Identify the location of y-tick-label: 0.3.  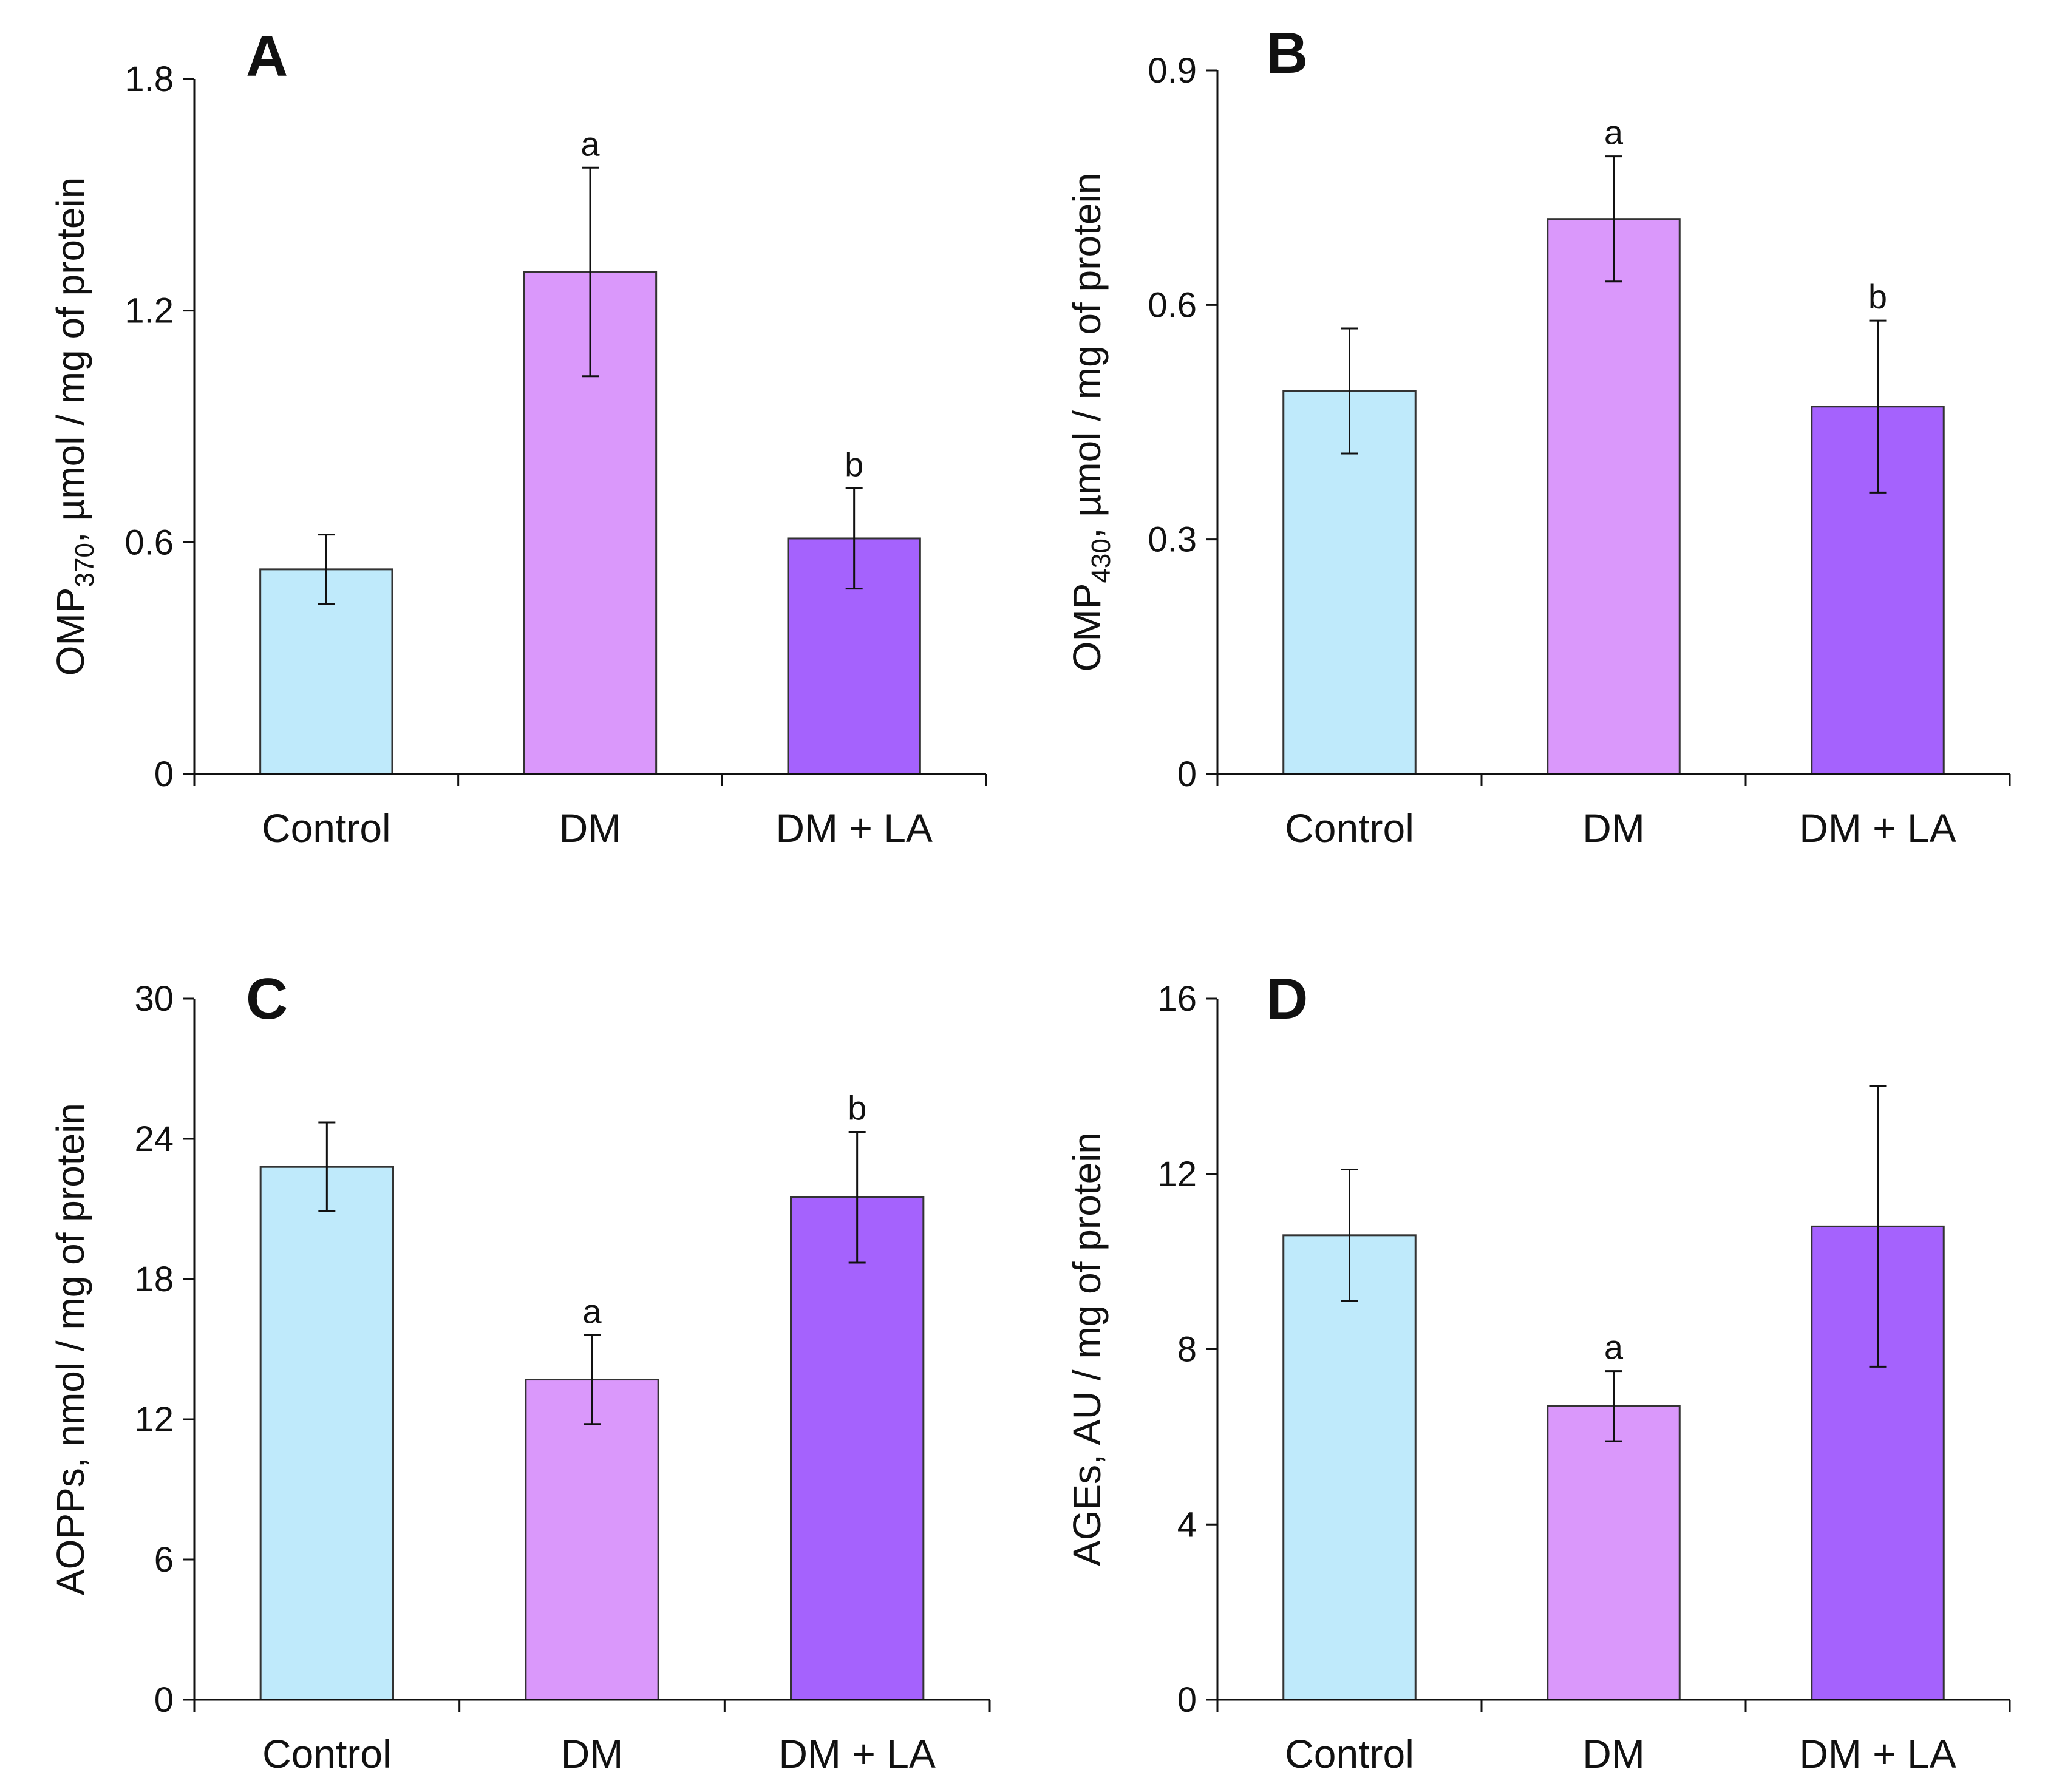
(1173, 540).